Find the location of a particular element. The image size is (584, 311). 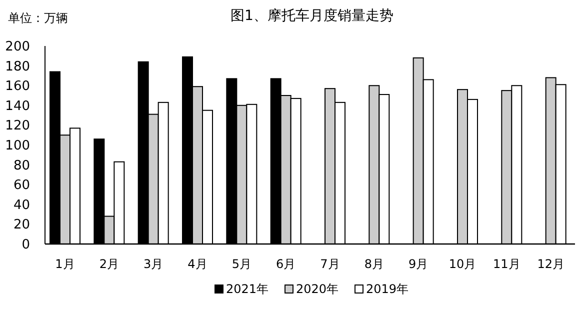

y-tick-label: 140 is located at coordinates (17, 106).